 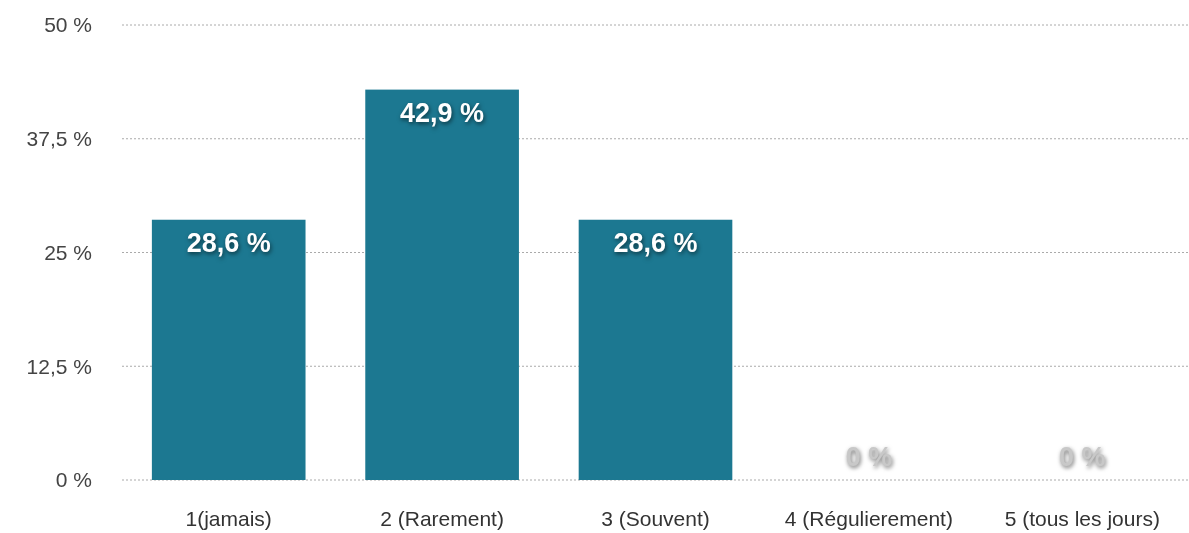 What do you see at coordinates (868, 518) in the screenshot?
I see `x-tick-label: 4 (Régulierement)` at bounding box center [868, 518].